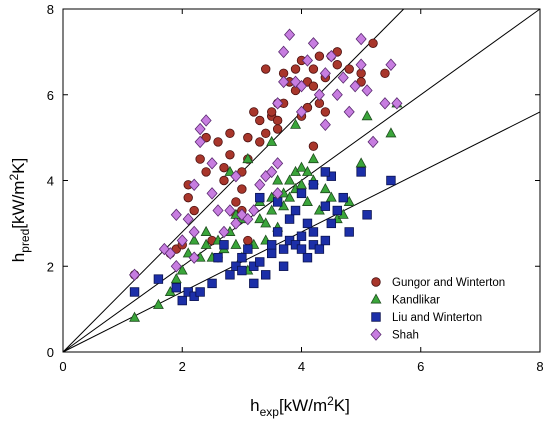 The height and width of the screenshot is (423, 550). I want to click on x-axis-label-sup: 2, so click(330, 401).